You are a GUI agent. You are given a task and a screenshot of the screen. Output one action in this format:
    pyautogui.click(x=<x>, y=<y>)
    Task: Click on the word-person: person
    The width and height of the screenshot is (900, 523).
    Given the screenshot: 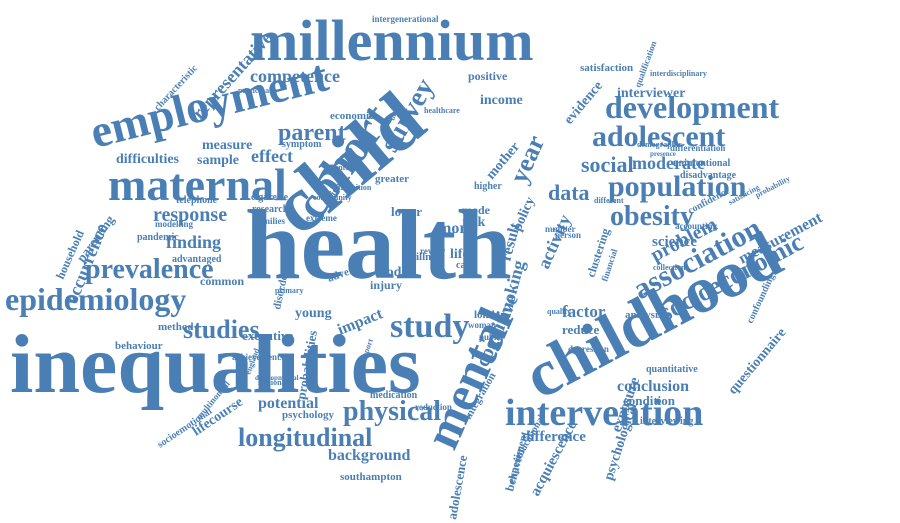 What is the action you would take?
    pyautogui.click(x=568, y=235)
    